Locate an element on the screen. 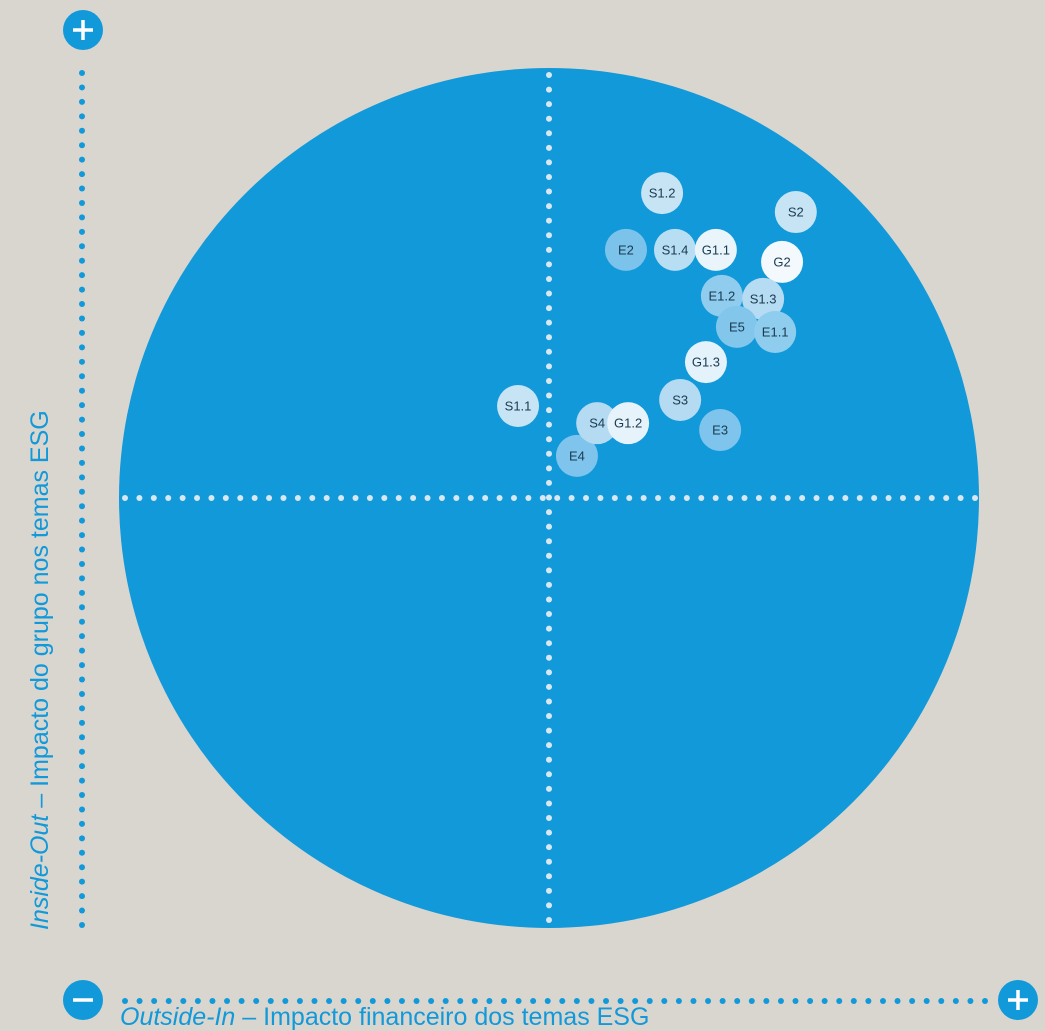 This screenshot has height=1031, width=1045. point: E3 is located at coordinates (720, 430).